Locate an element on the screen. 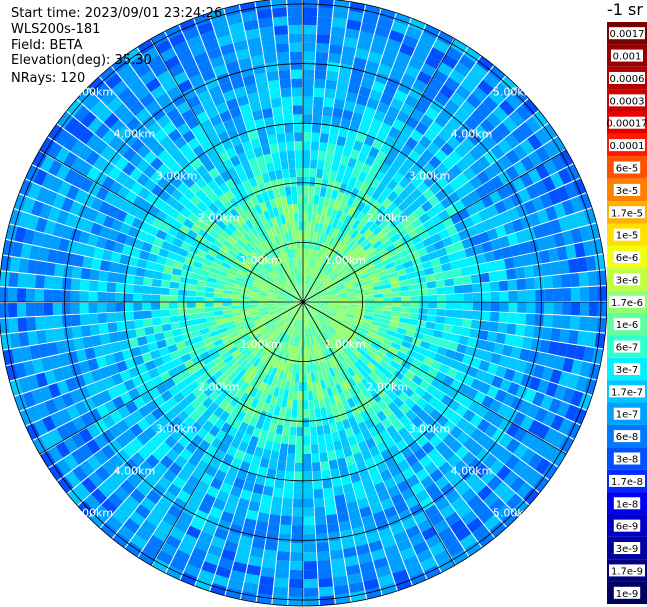 The image size is (647, 607). colorbar-cell is located at coordinates (627, 436).